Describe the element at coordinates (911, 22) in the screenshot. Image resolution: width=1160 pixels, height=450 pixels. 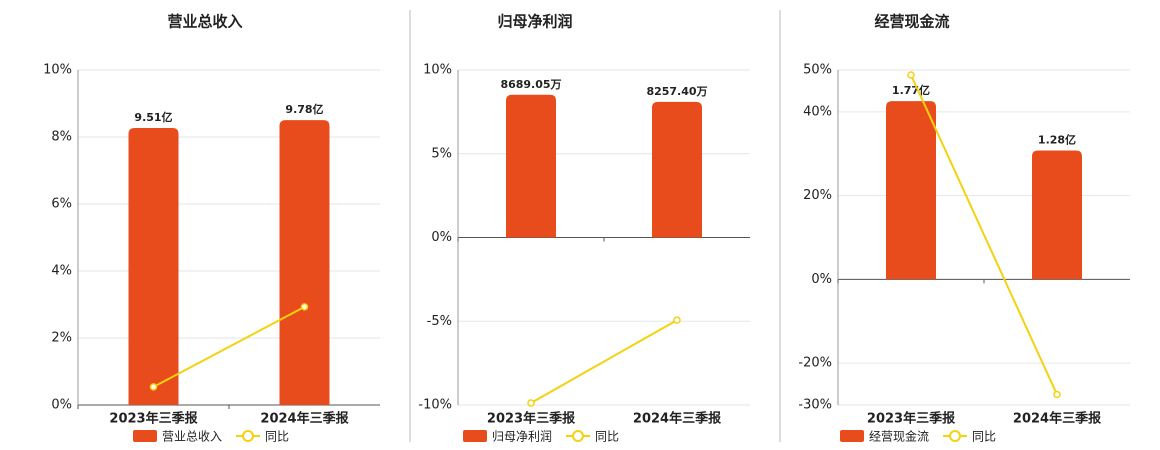
I see `chart-title: 经营现金流` at that location.